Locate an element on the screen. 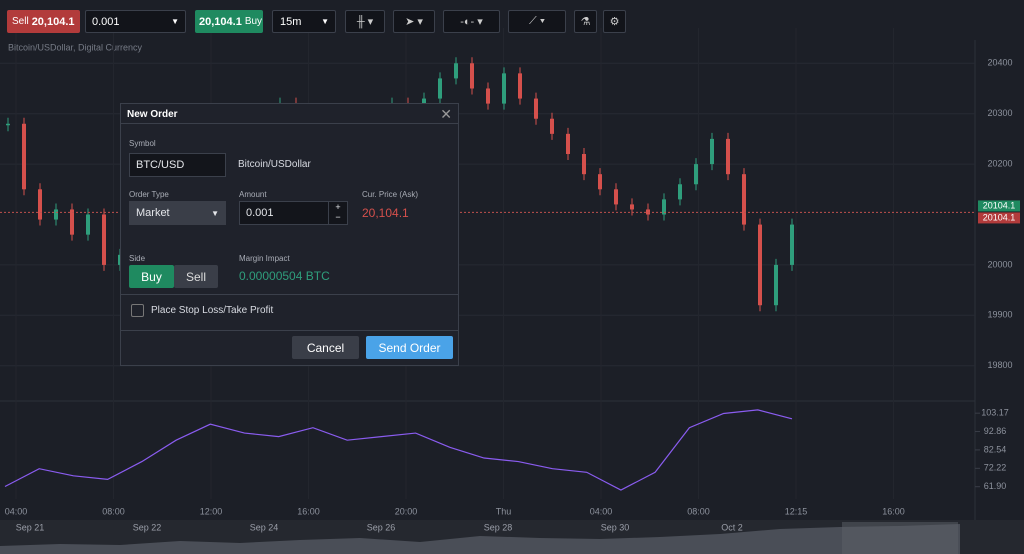 The height and width of the screenshot is (554, 1024). chart-type-button: ╫ ▾ is located at coordinates (365, 21).